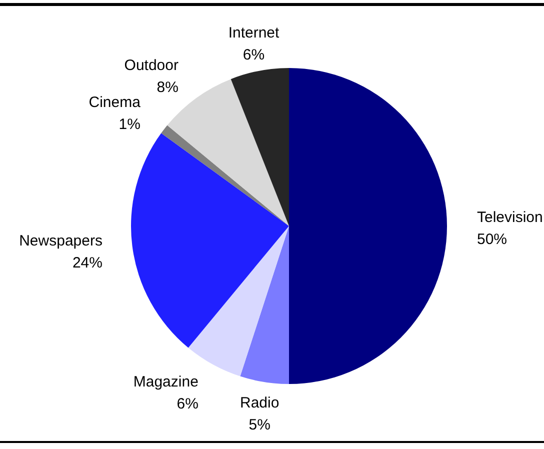 Image resolution: width=544 pixels, height=449 pixels. Describe the element at coordinates (60, 241) in the screenshot. I see `slice-label: Newspapers` at that location.